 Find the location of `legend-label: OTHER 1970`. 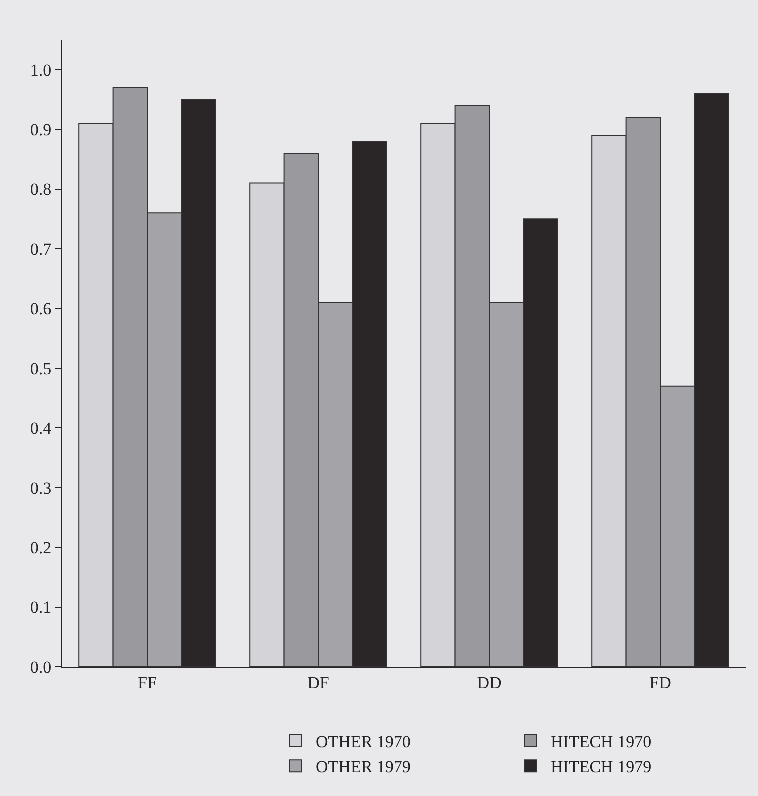

legend-label: OTHER 1970 is located at coordinates (363, 742).